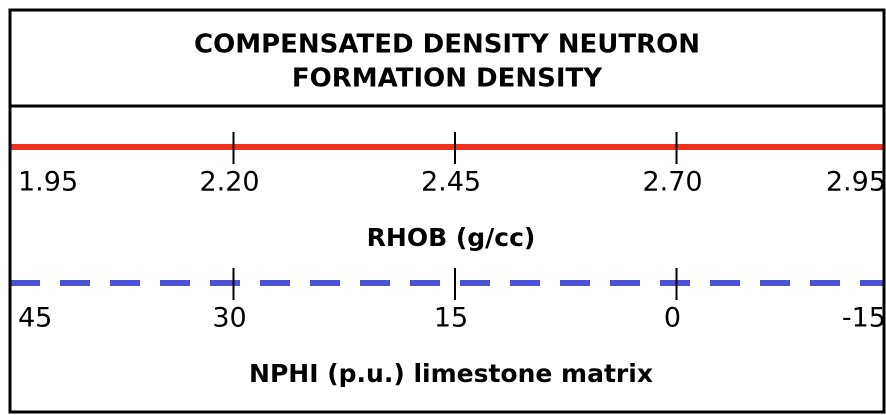  I want to click on scale-label: NPHI (p.u.) limestone matrix, so click(451, 373).